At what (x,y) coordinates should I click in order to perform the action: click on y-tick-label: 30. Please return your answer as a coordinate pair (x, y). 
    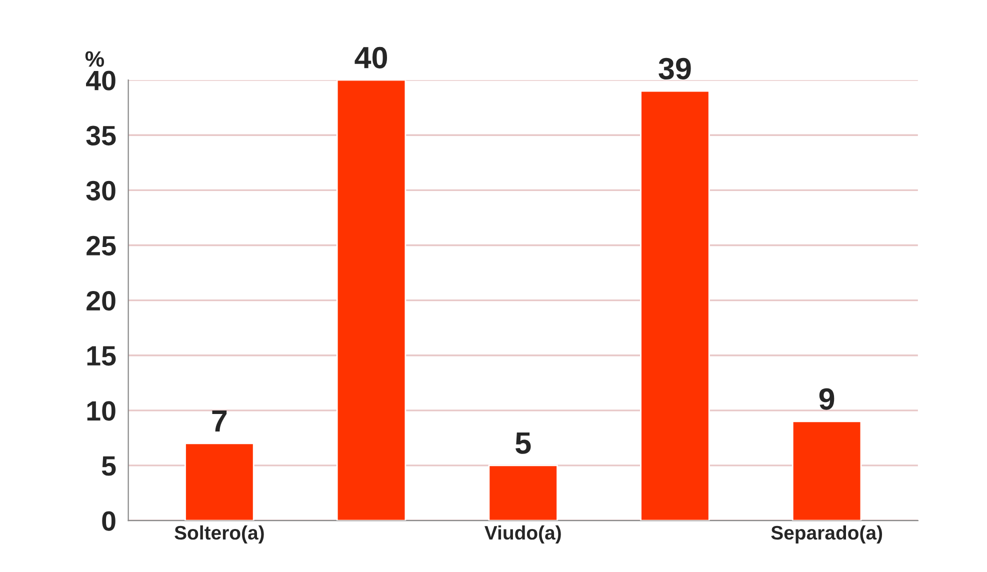
    Looking at the image, I should click on (101, 190).